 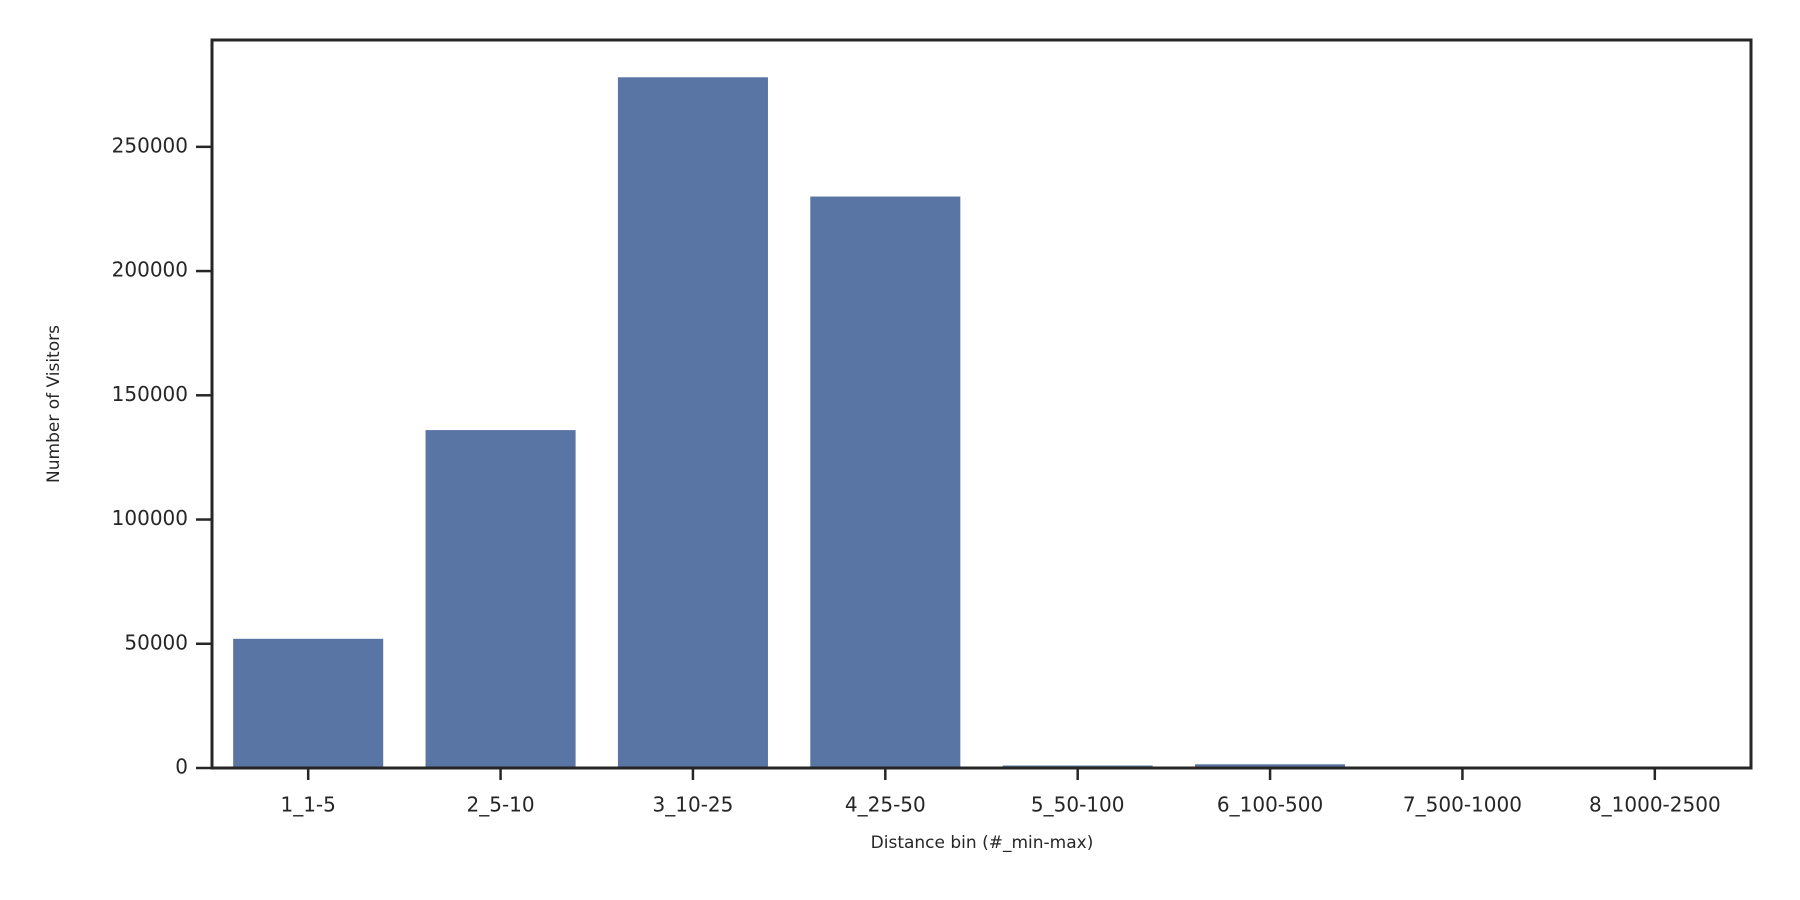 What do you see at coordinates (150, 394) in the screenshot?
I see `y-tick-label: 150000` at bounding box center [150, 394].